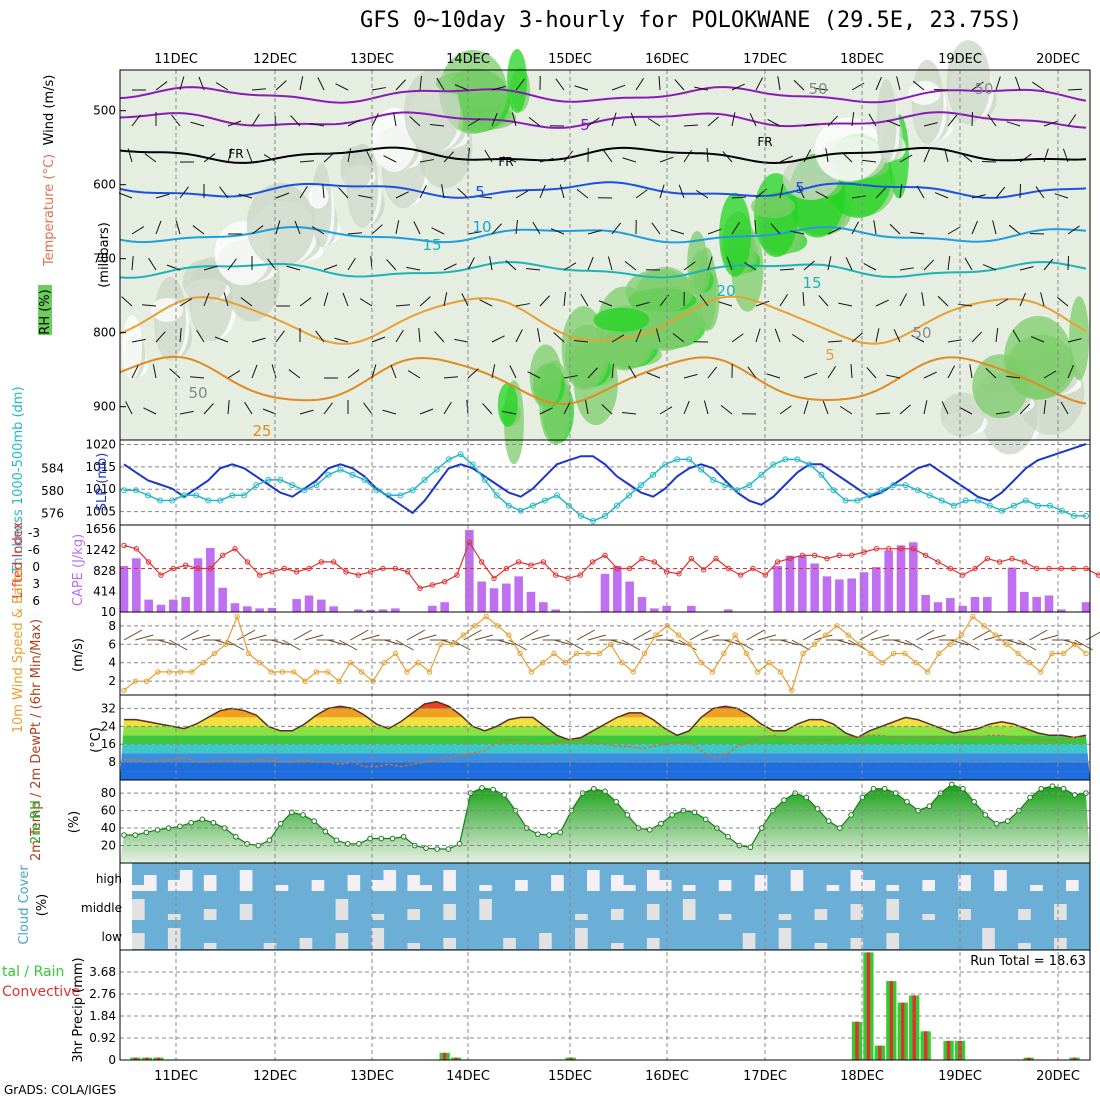  I want to click on slp-ytick-2: 1015, so click(100, 467).